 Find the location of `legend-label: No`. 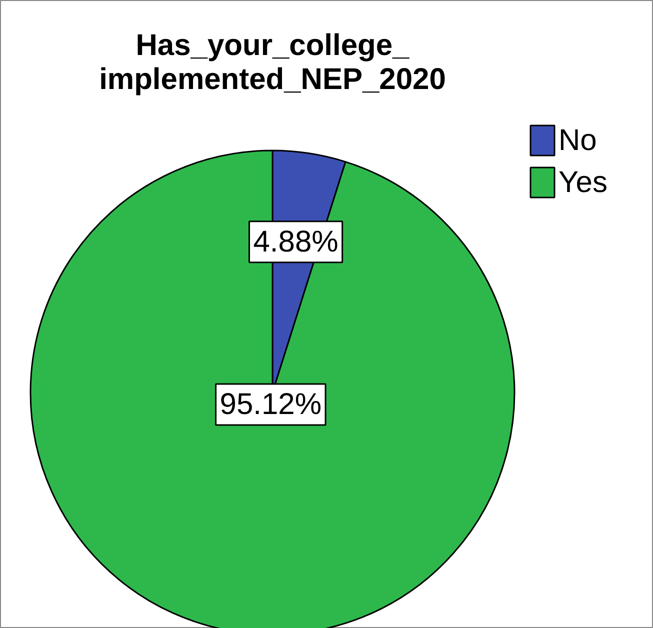

legend-label: No is located at coordinates (577, 140).